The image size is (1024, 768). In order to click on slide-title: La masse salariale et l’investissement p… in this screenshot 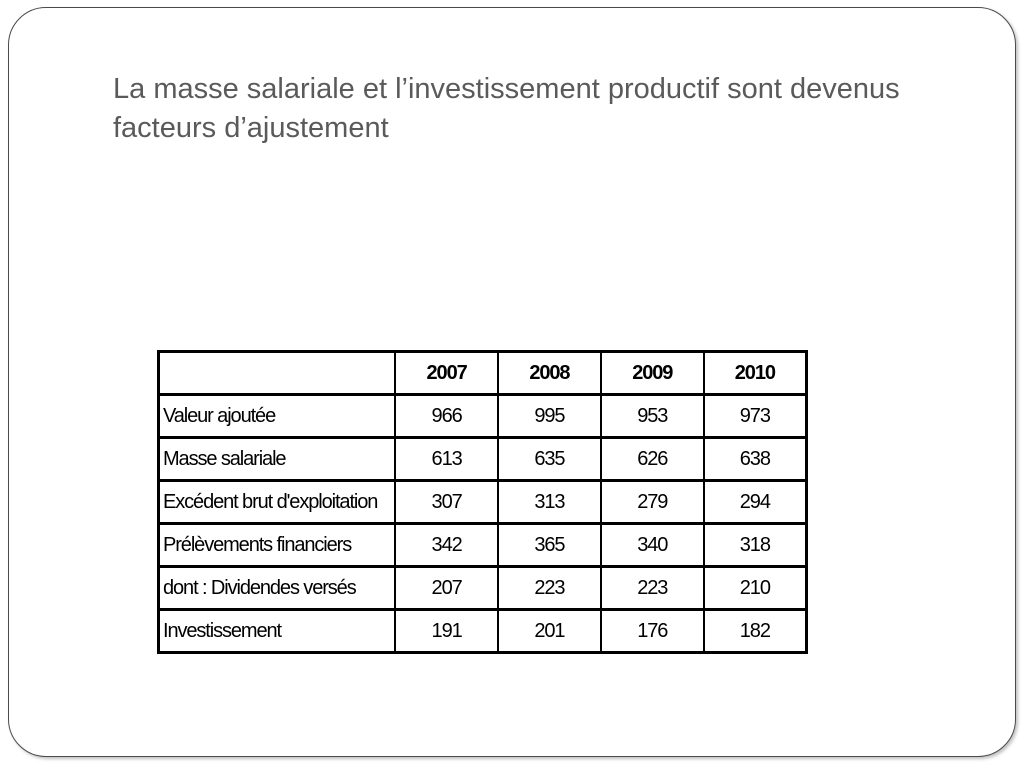, I will do `click(506, 108)`.